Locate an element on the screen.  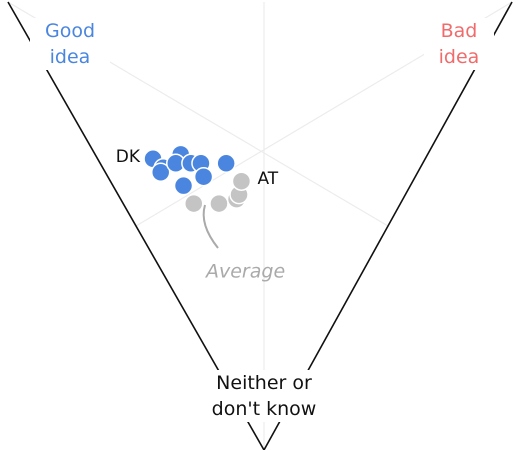
point-label: AT is located at coordinates (267, 179).